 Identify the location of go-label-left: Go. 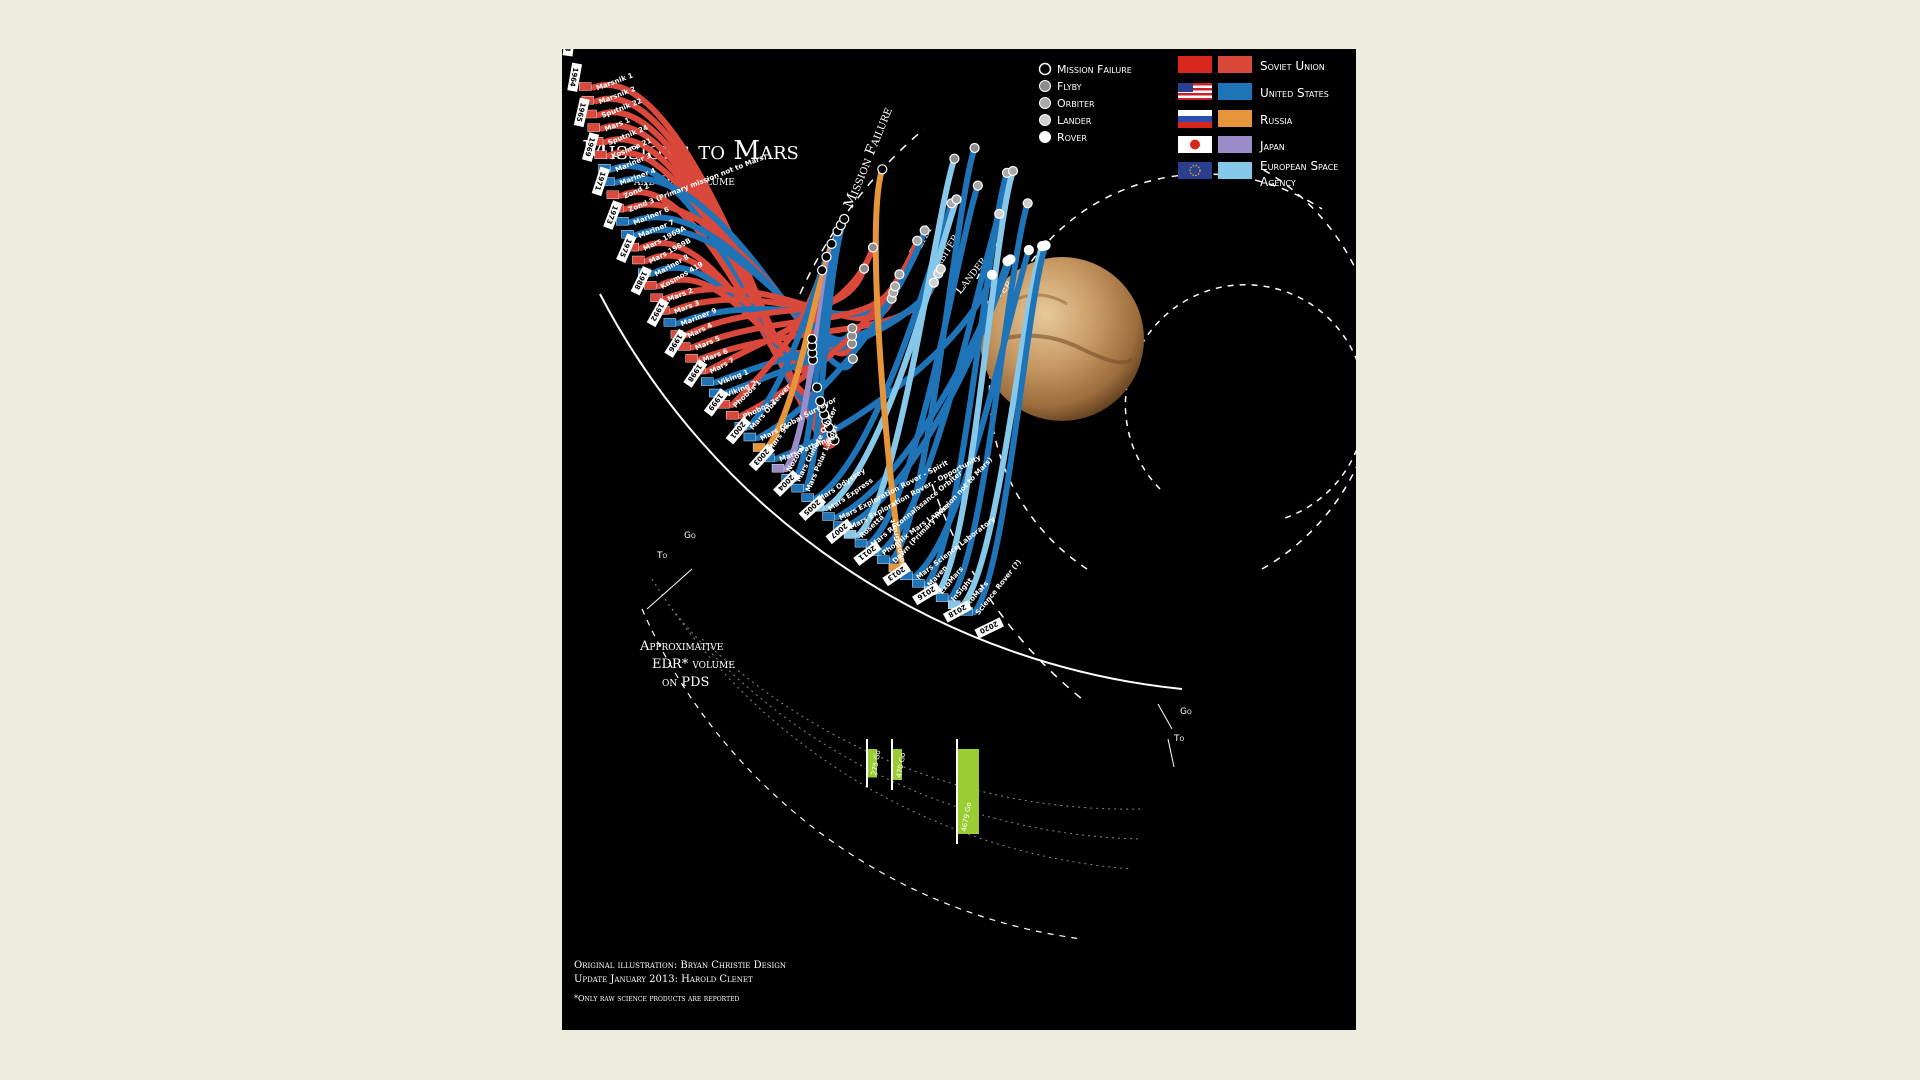
(690, 536).